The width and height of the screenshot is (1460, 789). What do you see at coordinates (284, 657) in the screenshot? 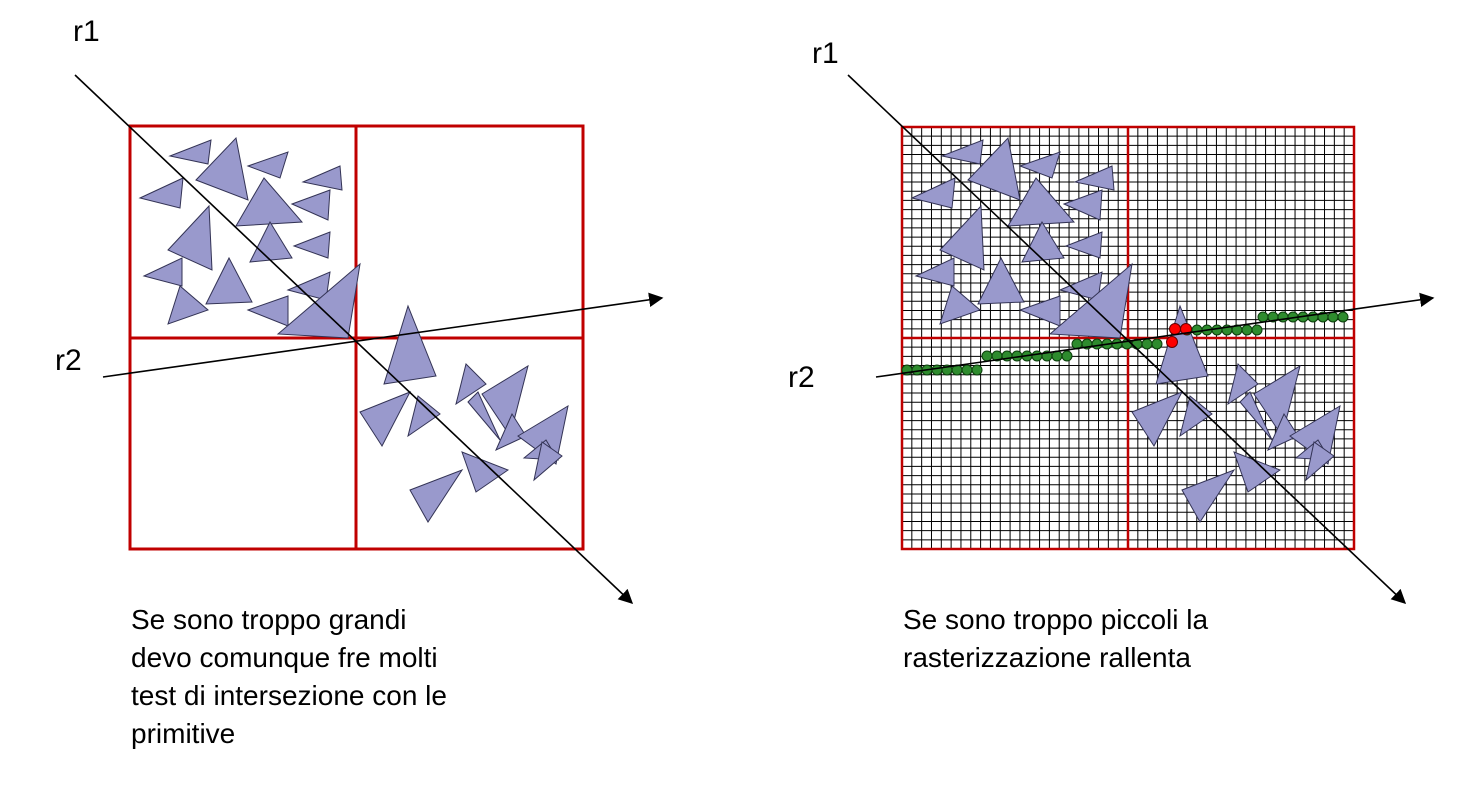
I see `left-caption-line: devo comunque fre molti` at bounding box center [284, 657].